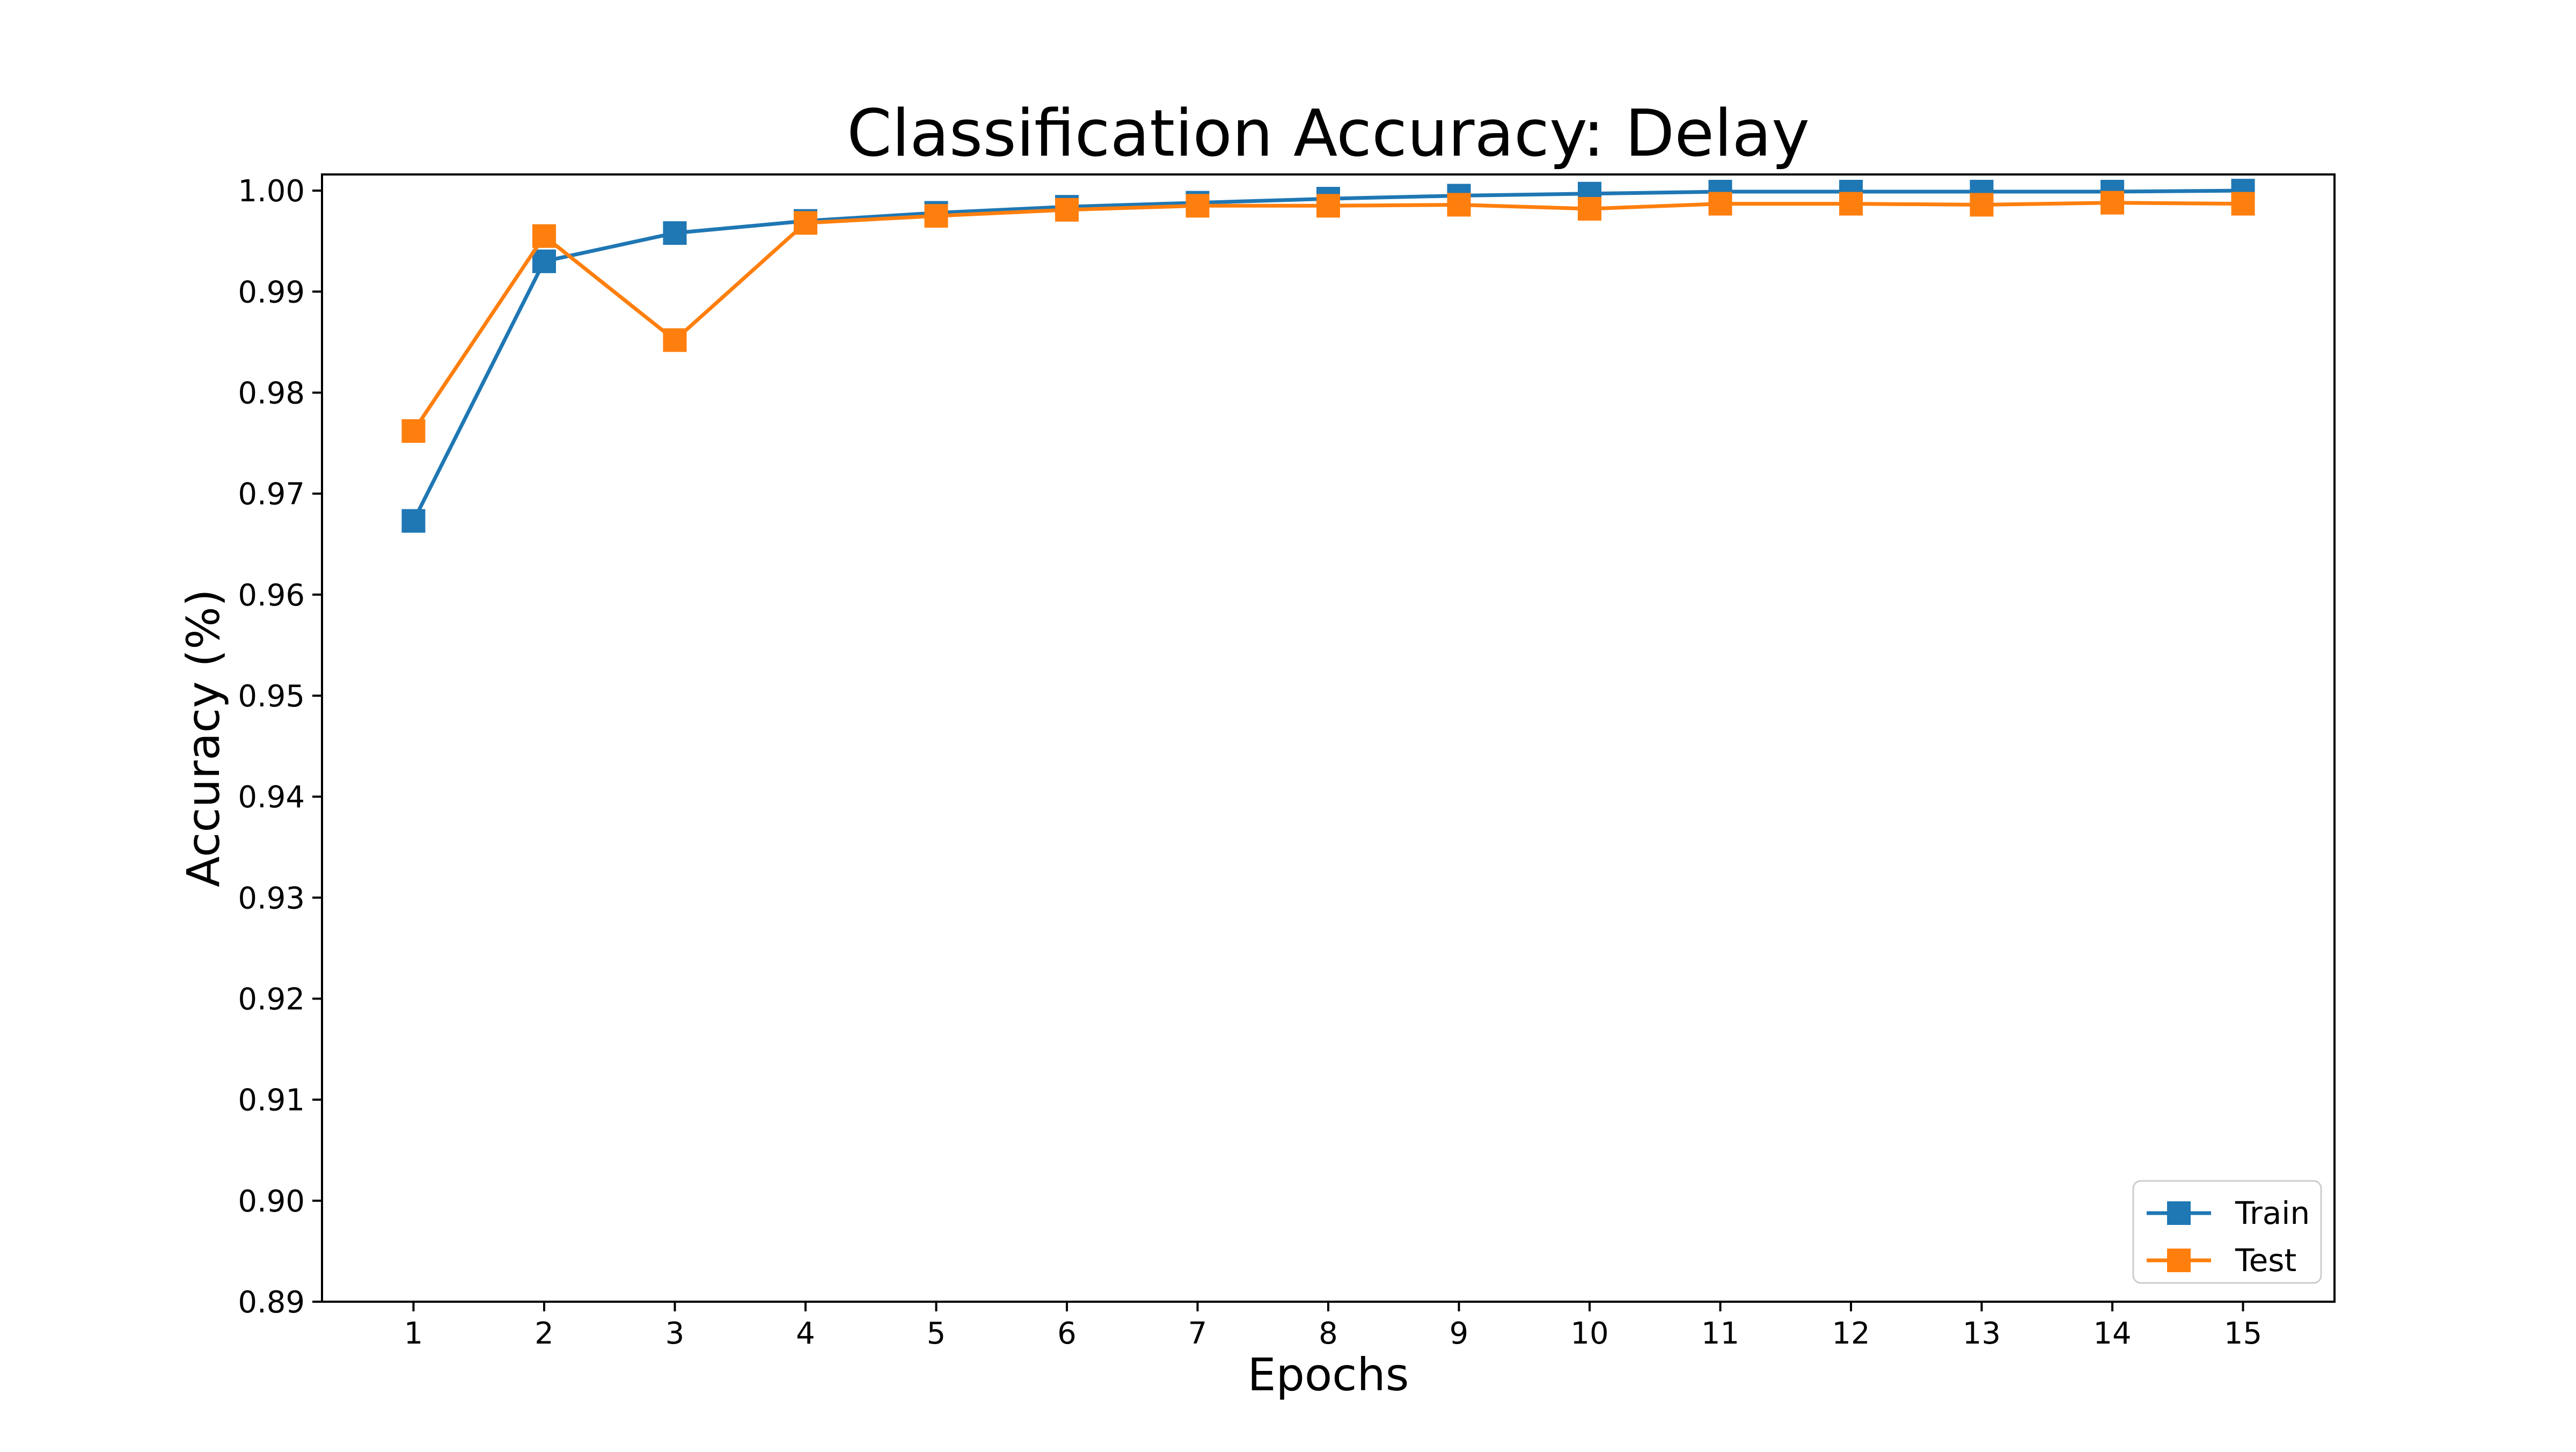  I want to click on x-tick-label: 8, so click(1328, 1333).